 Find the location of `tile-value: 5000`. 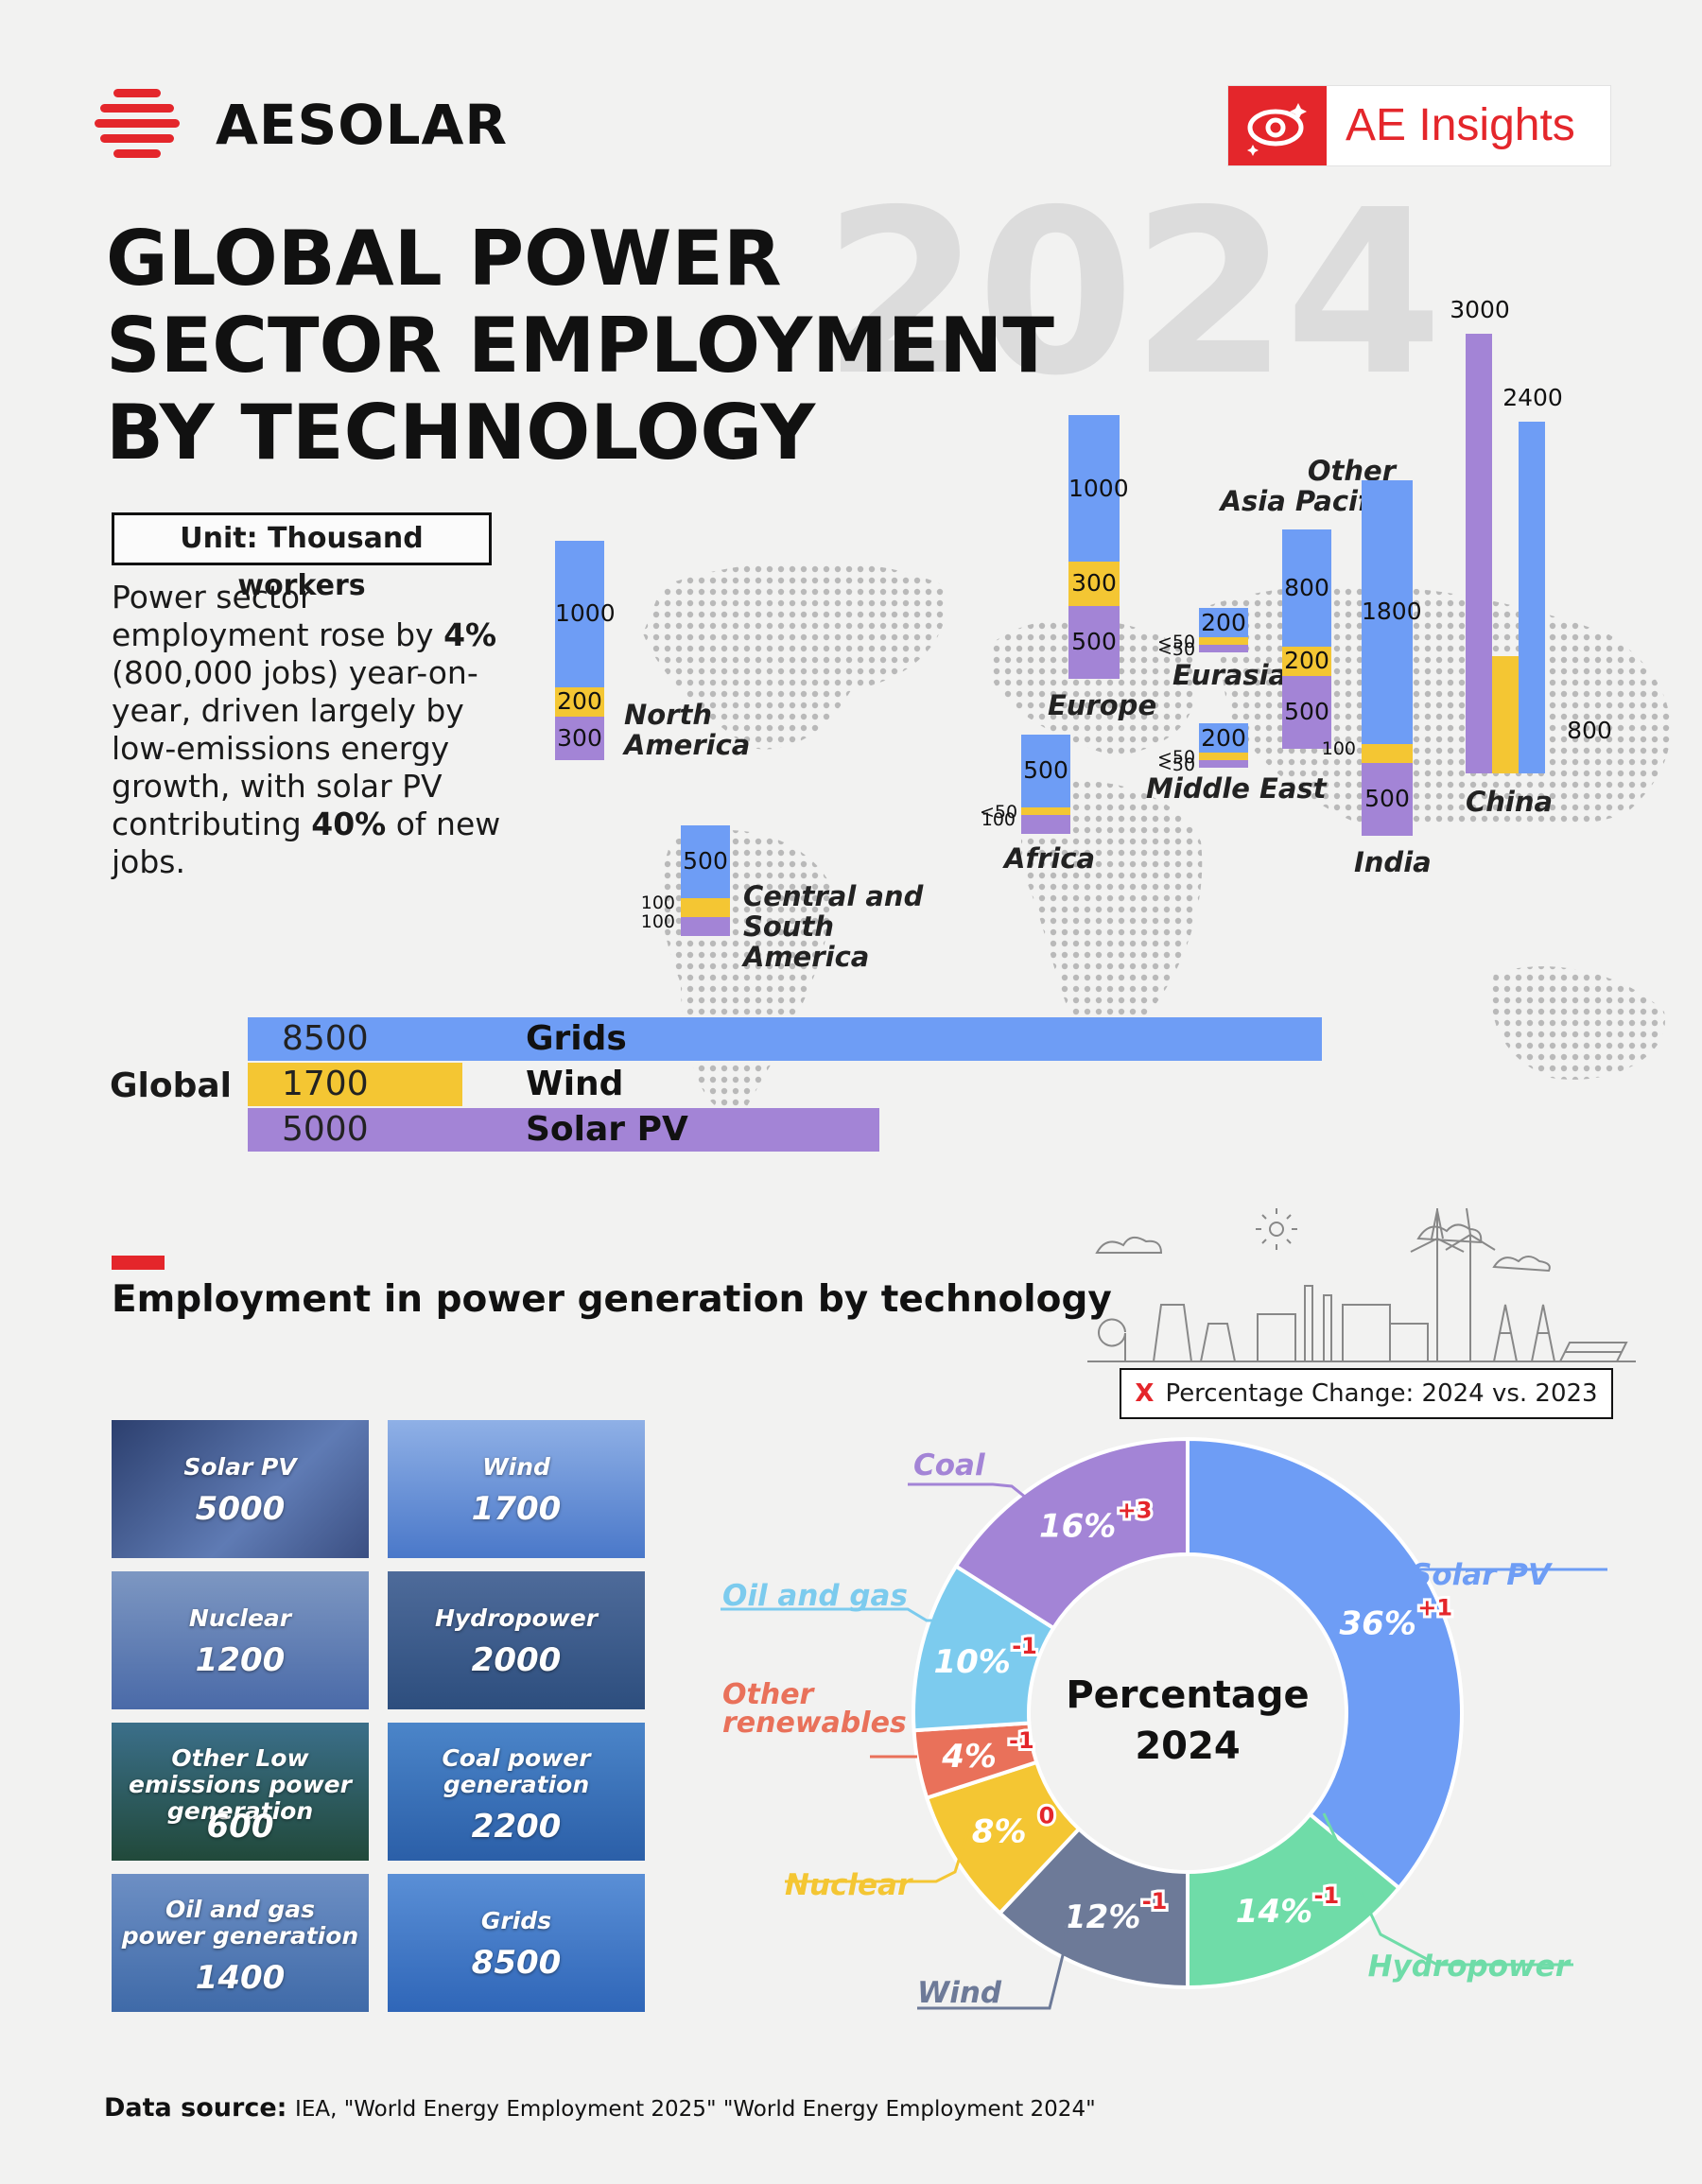

tile-value: 5000 is located at coordinates (241, 1509).